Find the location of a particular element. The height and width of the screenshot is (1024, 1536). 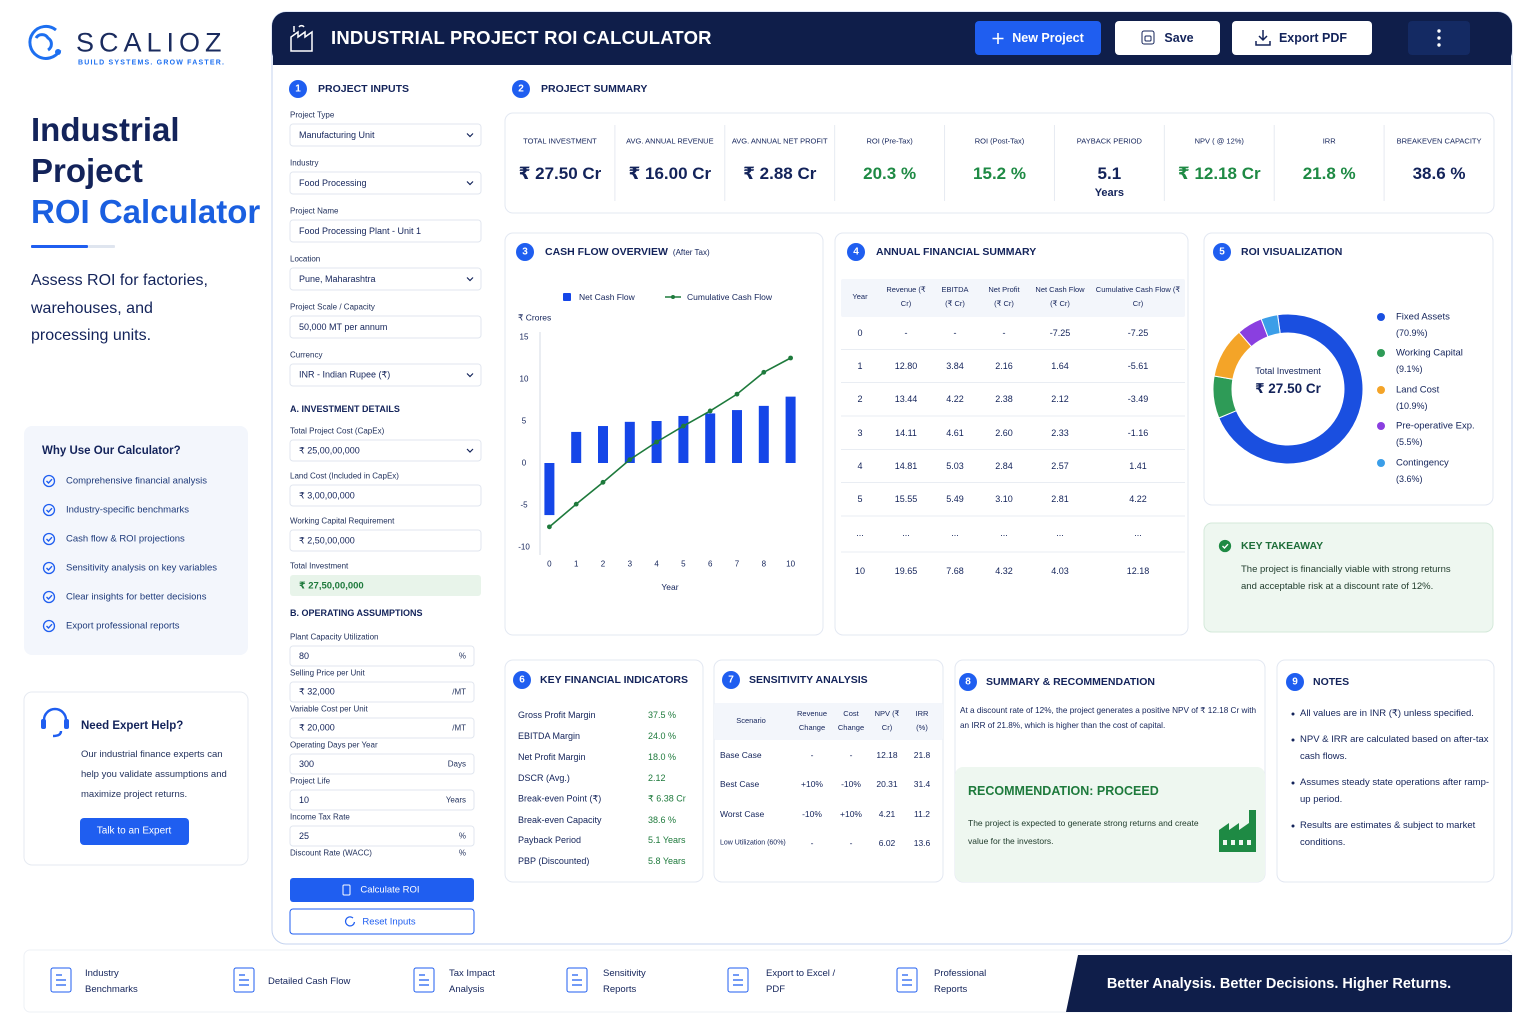

input-value: 25 is located at coordinates (304, 836).